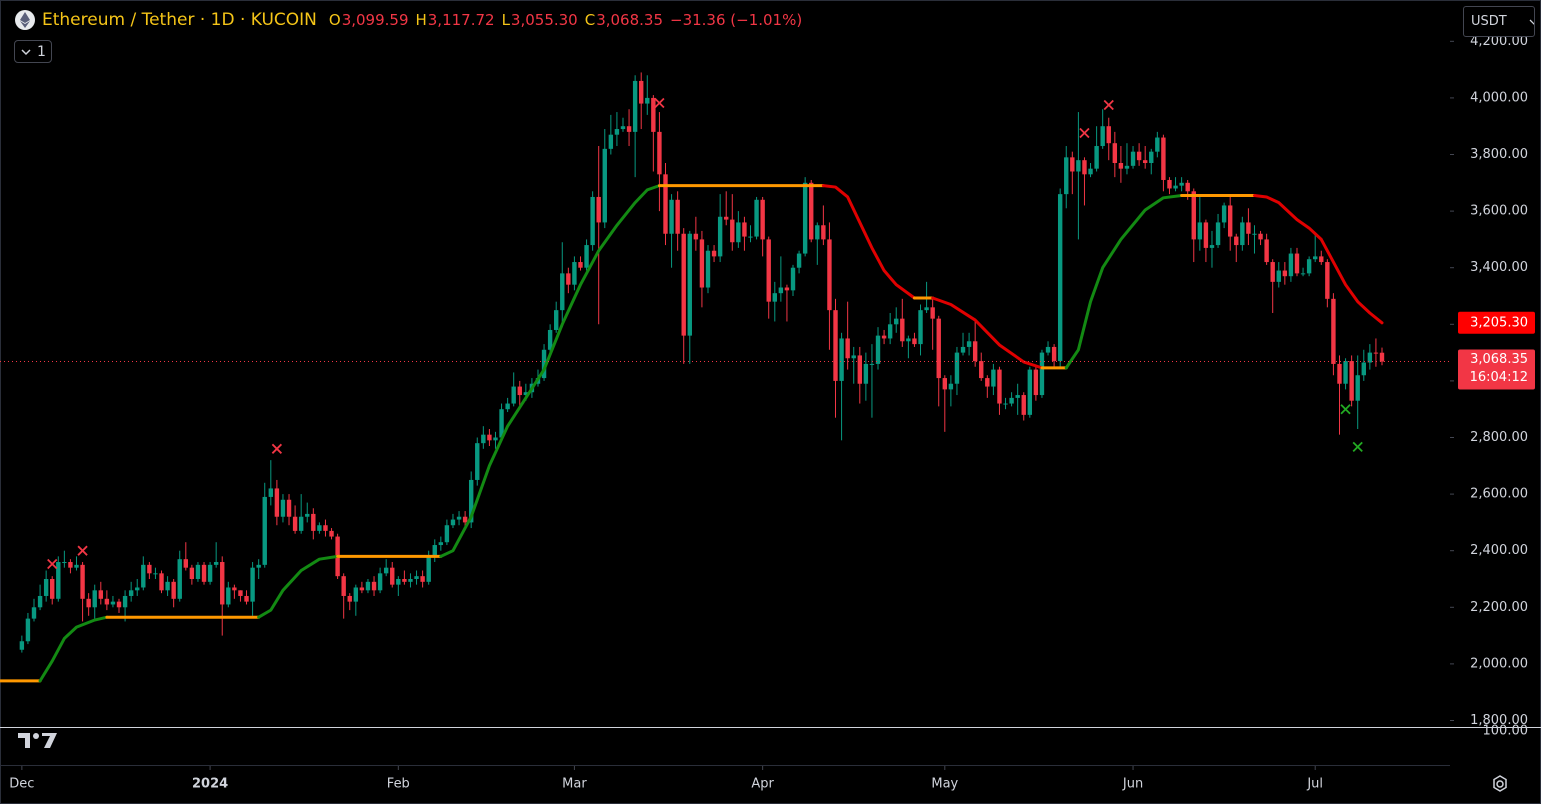 The height and width of the screenshot is (804, 1541). I want to click on ohlc-key: C, so click(590, 20).